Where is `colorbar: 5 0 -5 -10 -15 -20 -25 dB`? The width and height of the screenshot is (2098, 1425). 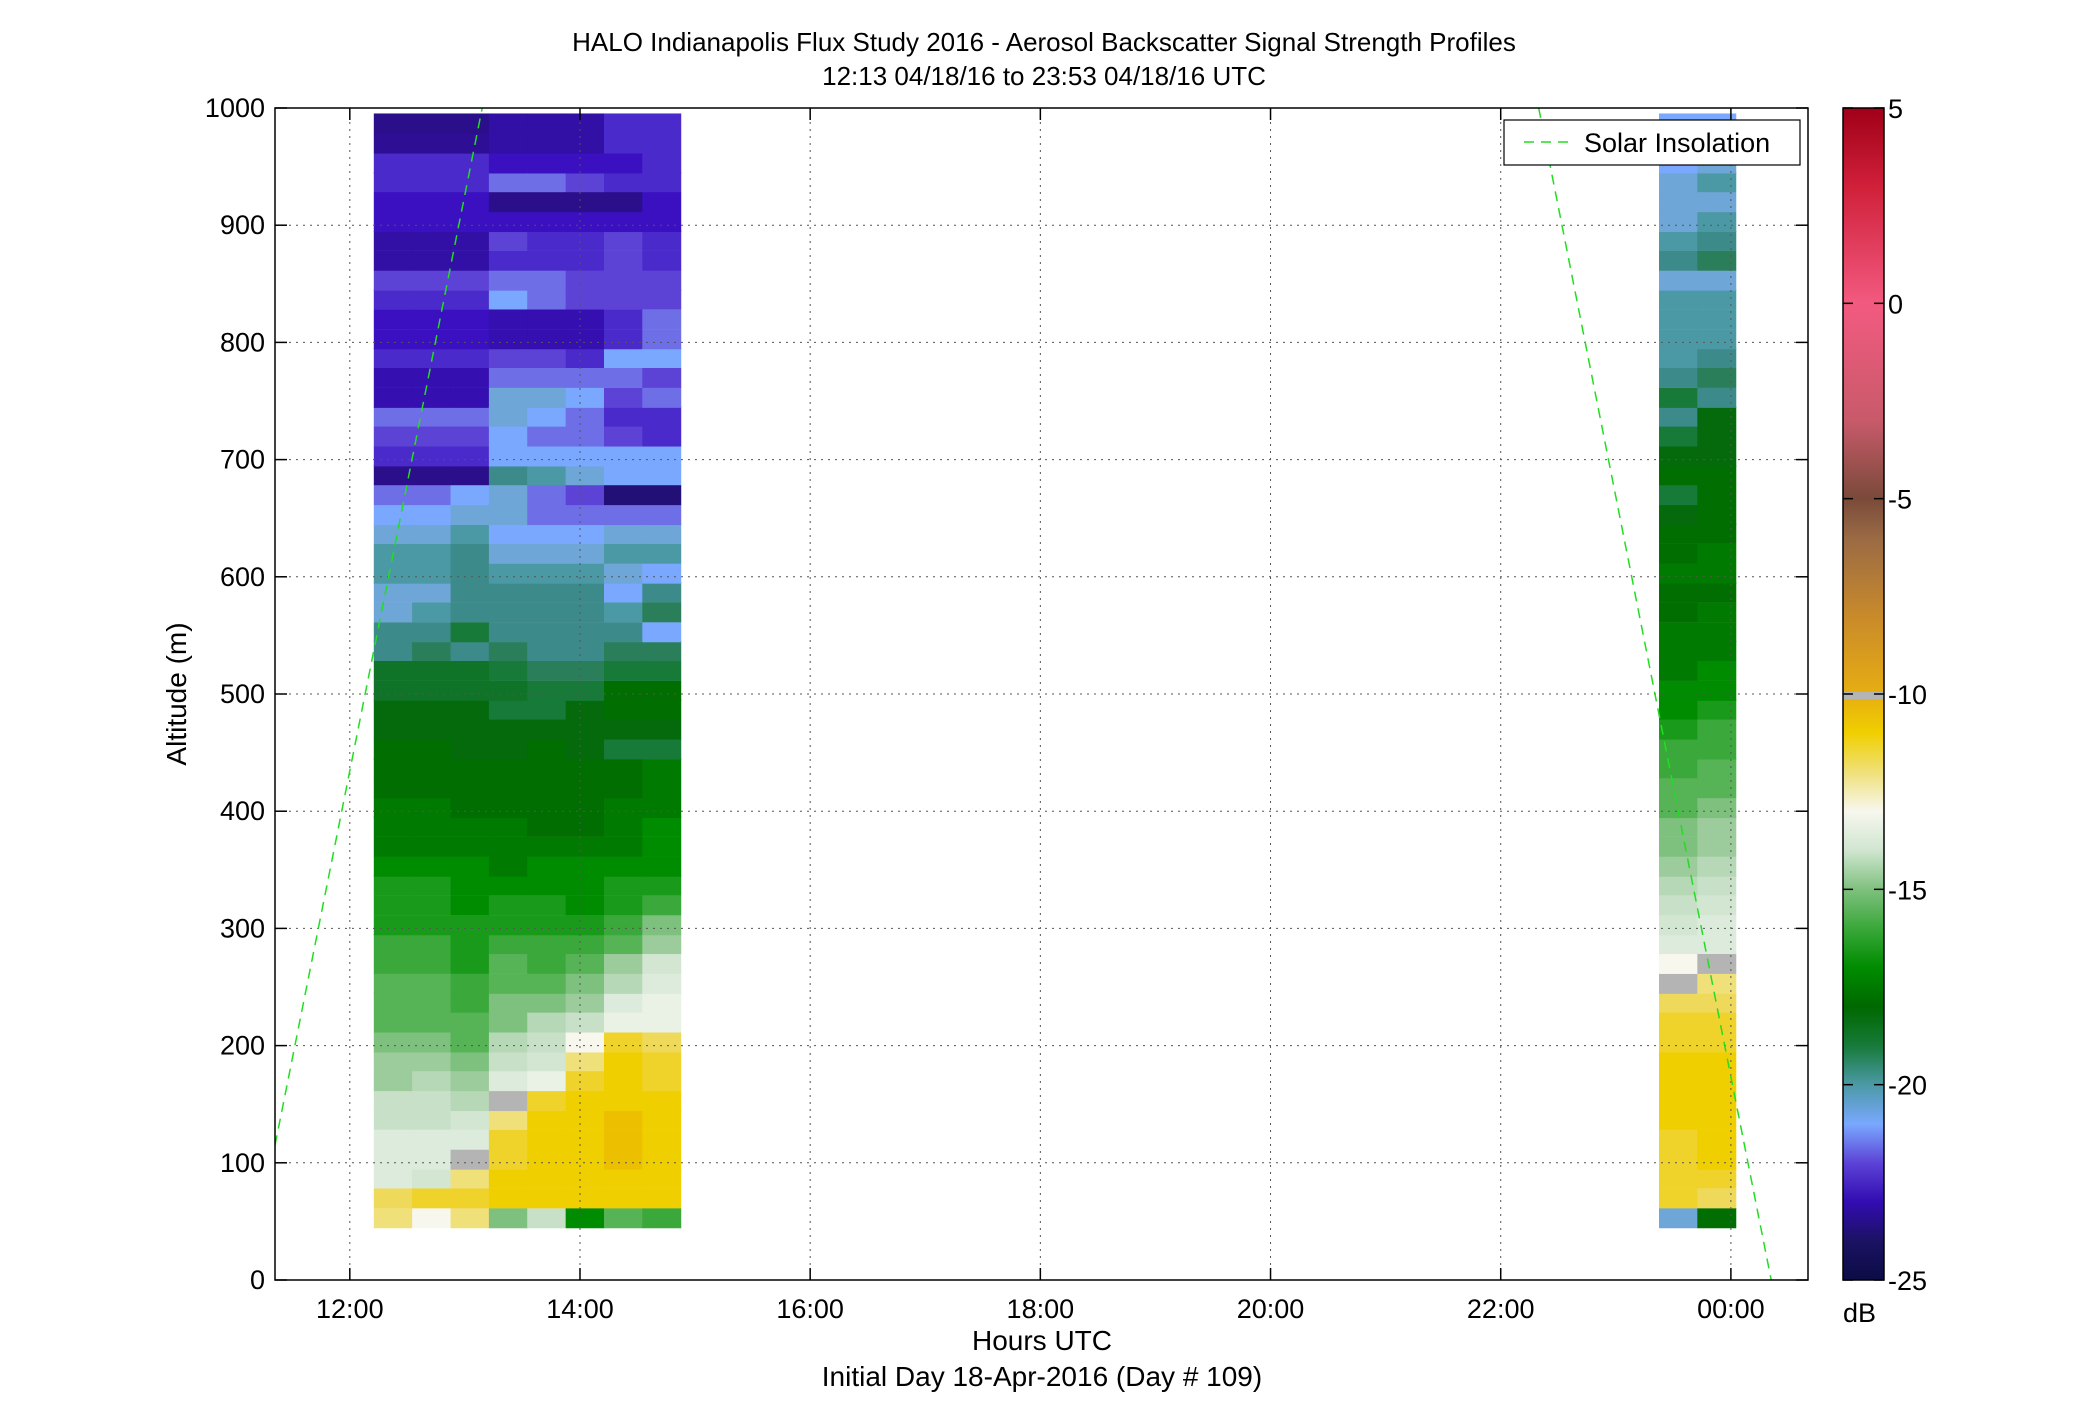
colorbar: 5 0 -5 -10 -15 -20 -25 dB is located at coordinates (1884, 711).